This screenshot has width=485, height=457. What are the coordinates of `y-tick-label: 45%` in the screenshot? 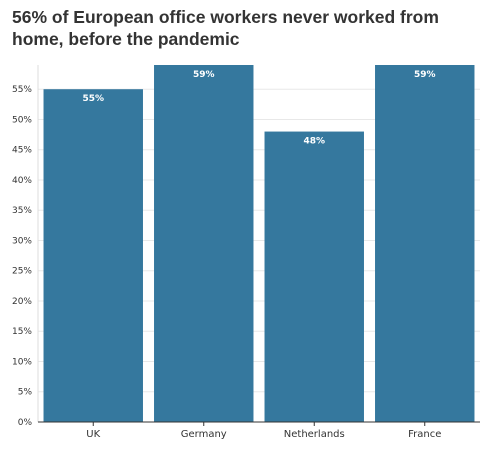 It's located at (22, 151).